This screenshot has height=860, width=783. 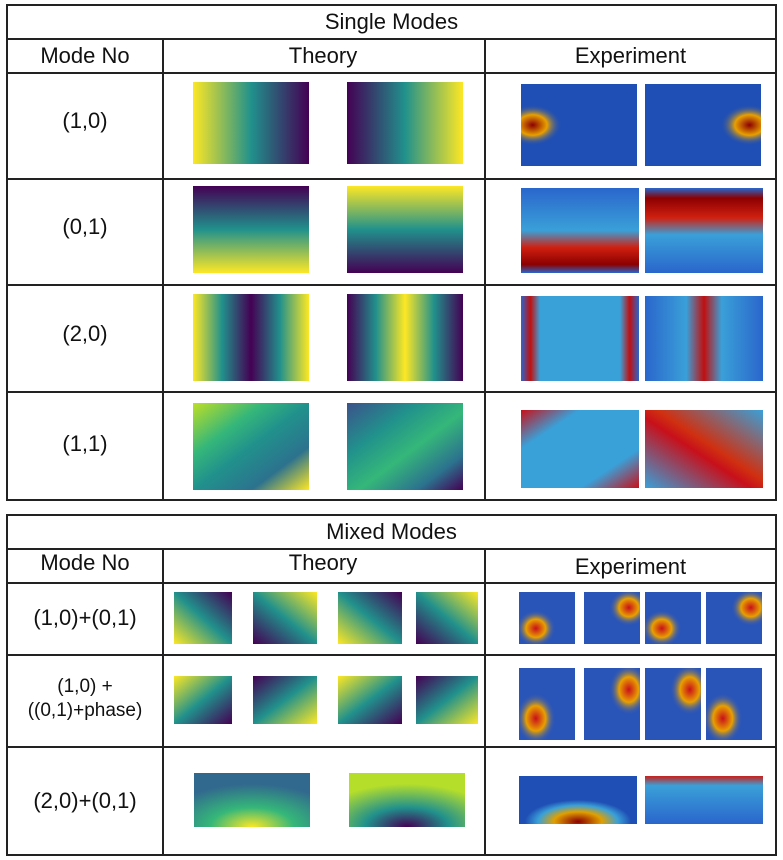 What do you see at coordinates (391, 533) in the screenshot?
I see `mixed-modes-title: Mixed Modes` at bounding box center [391, 533].